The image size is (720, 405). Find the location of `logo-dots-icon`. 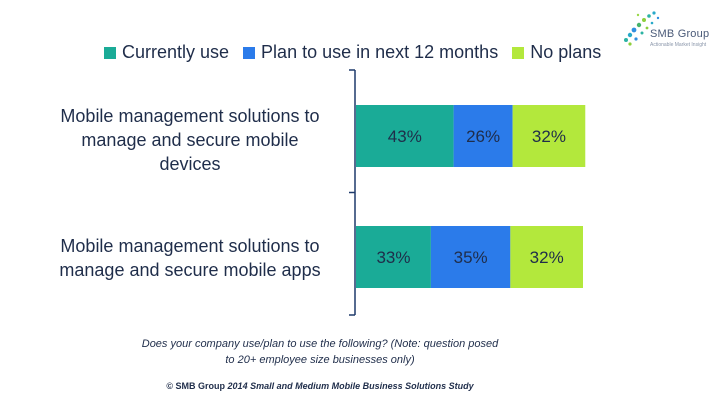

logo-dots-icon is located at coordinates (642, 28).